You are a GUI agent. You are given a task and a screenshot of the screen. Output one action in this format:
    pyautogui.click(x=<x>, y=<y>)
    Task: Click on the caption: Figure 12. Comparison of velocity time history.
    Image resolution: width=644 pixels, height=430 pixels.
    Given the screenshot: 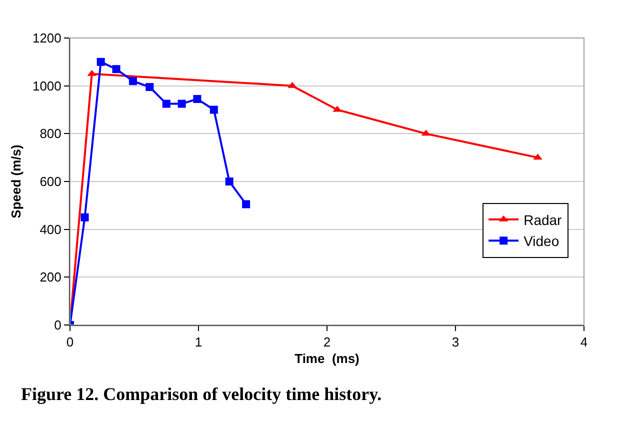 What is the action you would take?
    pyautogui.click(x=201, y=394)
    